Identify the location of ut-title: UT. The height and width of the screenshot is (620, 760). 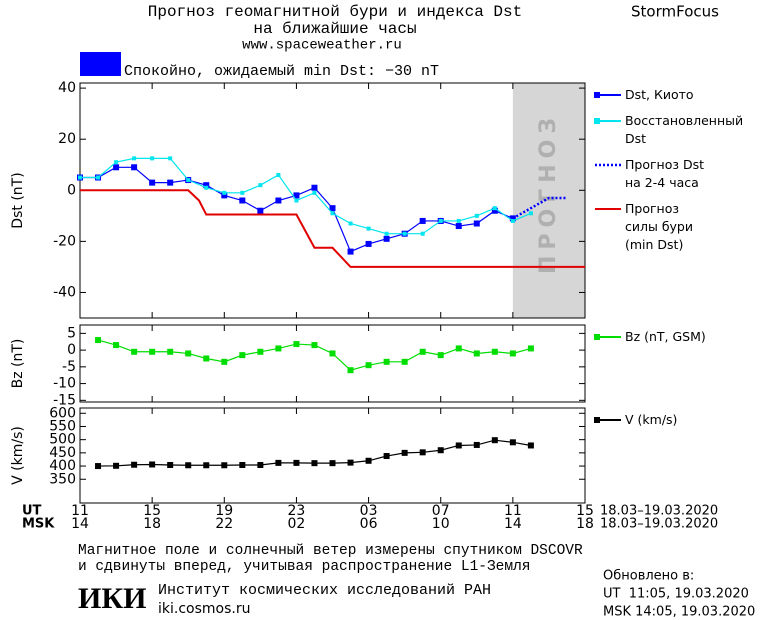
(32, 511).